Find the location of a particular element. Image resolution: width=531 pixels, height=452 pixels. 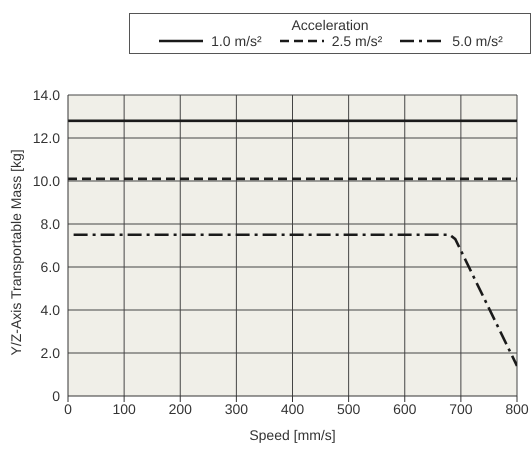

x-tick-label: 600 is located at coordinates (405, 408).